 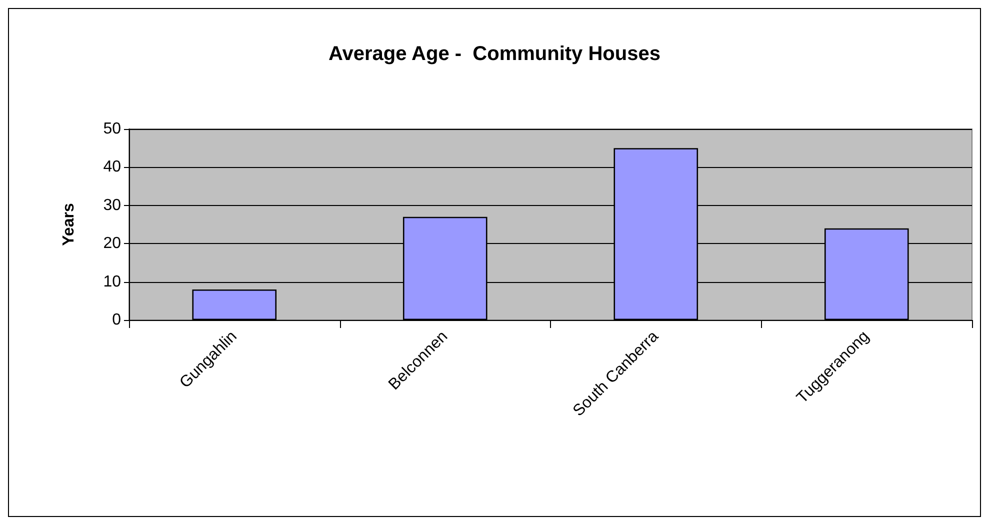 What do you see at coordinates (112, 205) in the screenshot?
I see `y-tick-label: 30` at bounding box center [112, 205].